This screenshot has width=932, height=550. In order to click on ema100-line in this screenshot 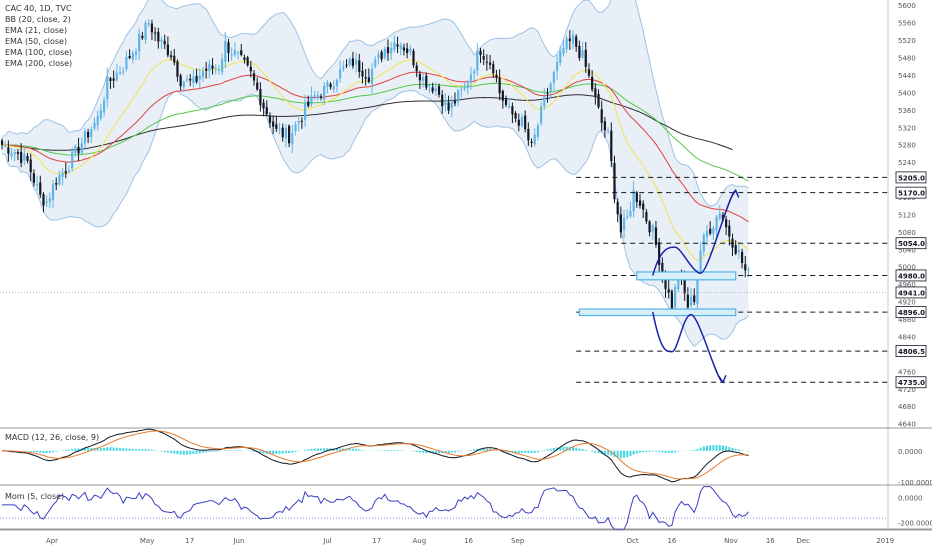, I will do `click(375, 132)`.